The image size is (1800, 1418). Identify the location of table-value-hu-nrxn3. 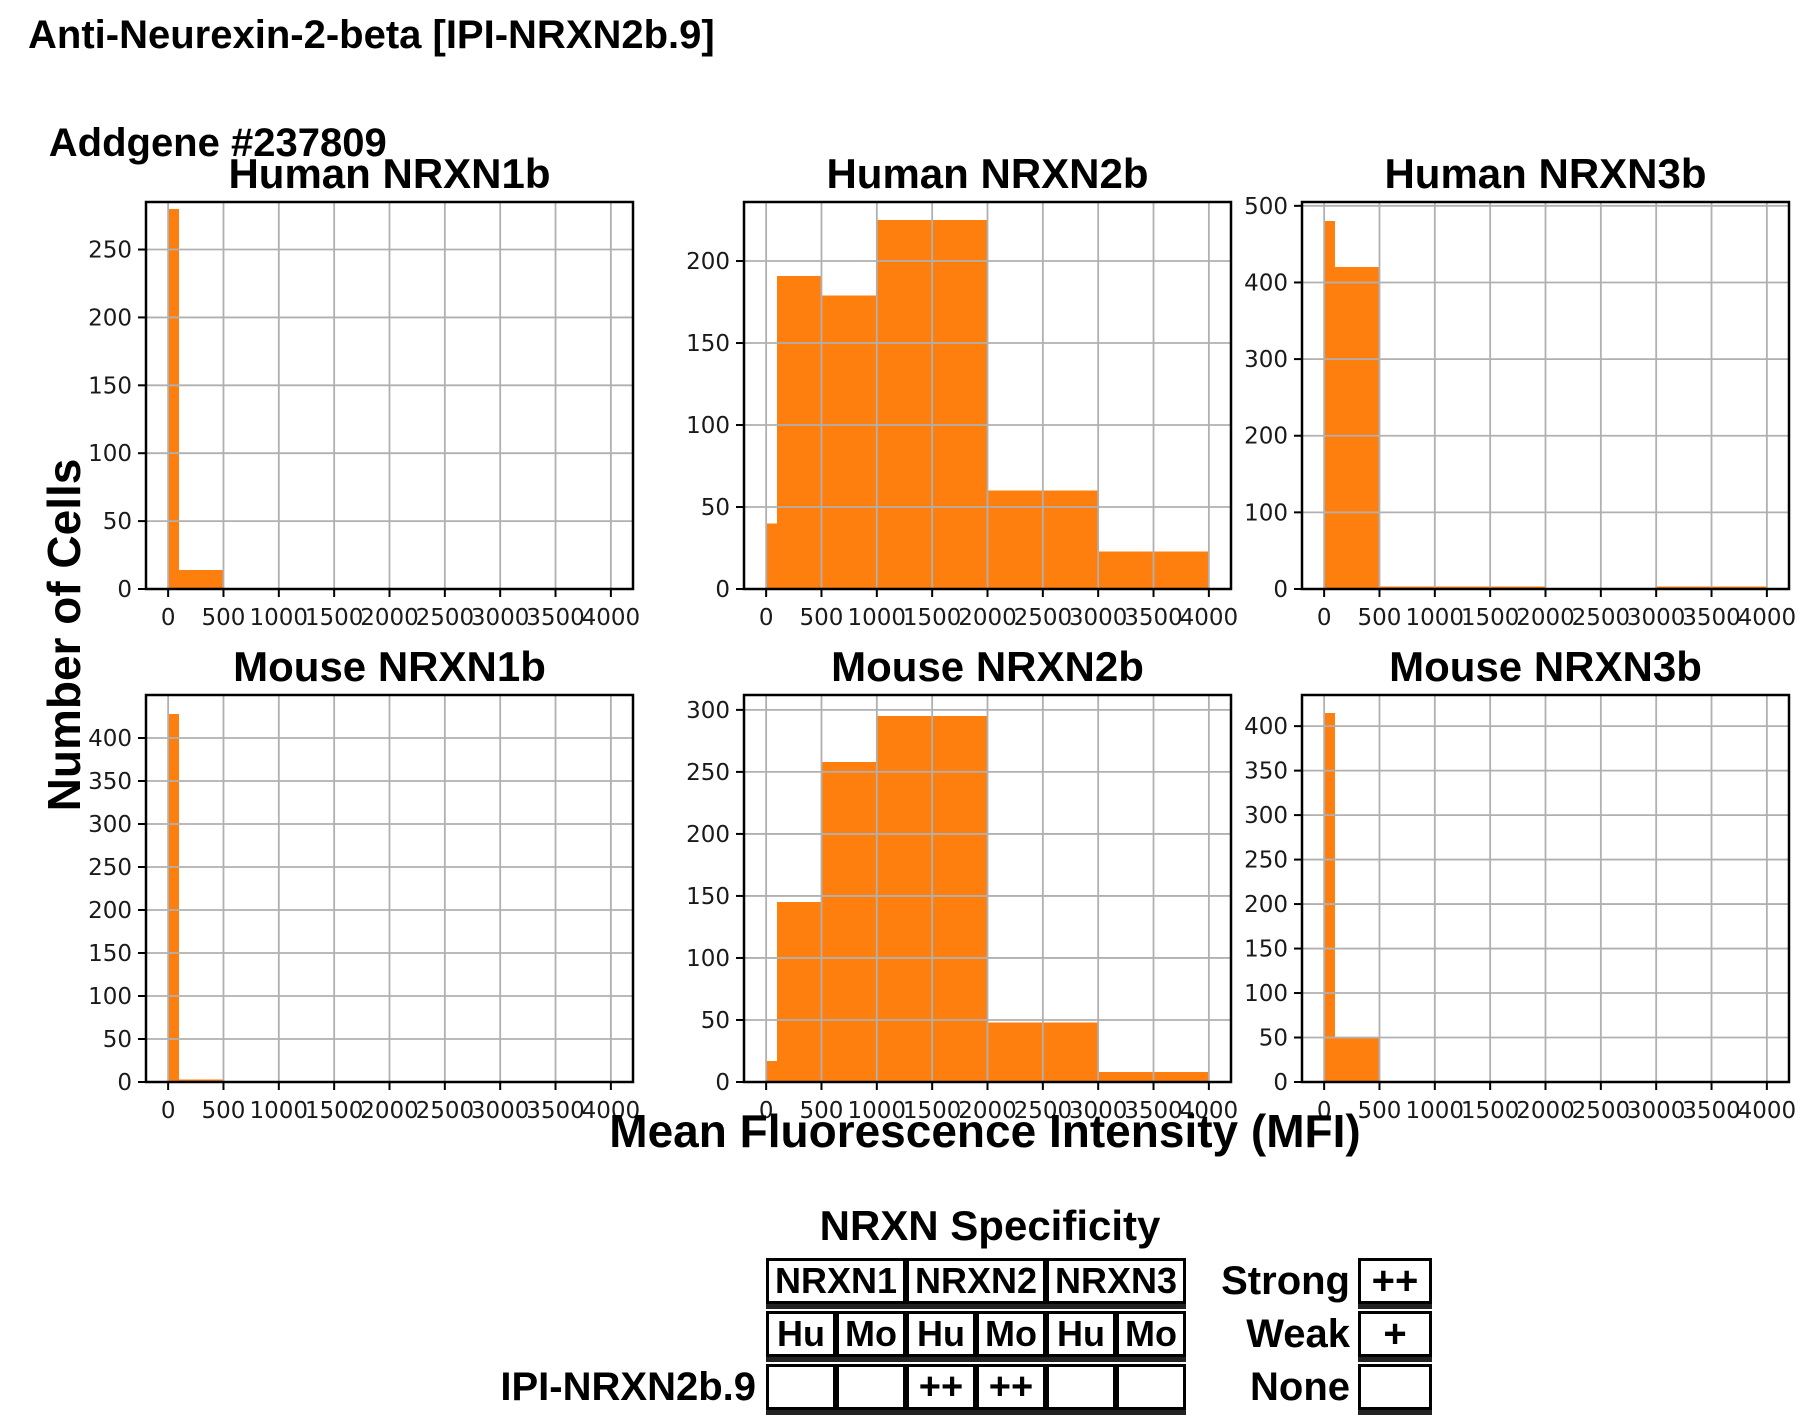
(1081, 1387).